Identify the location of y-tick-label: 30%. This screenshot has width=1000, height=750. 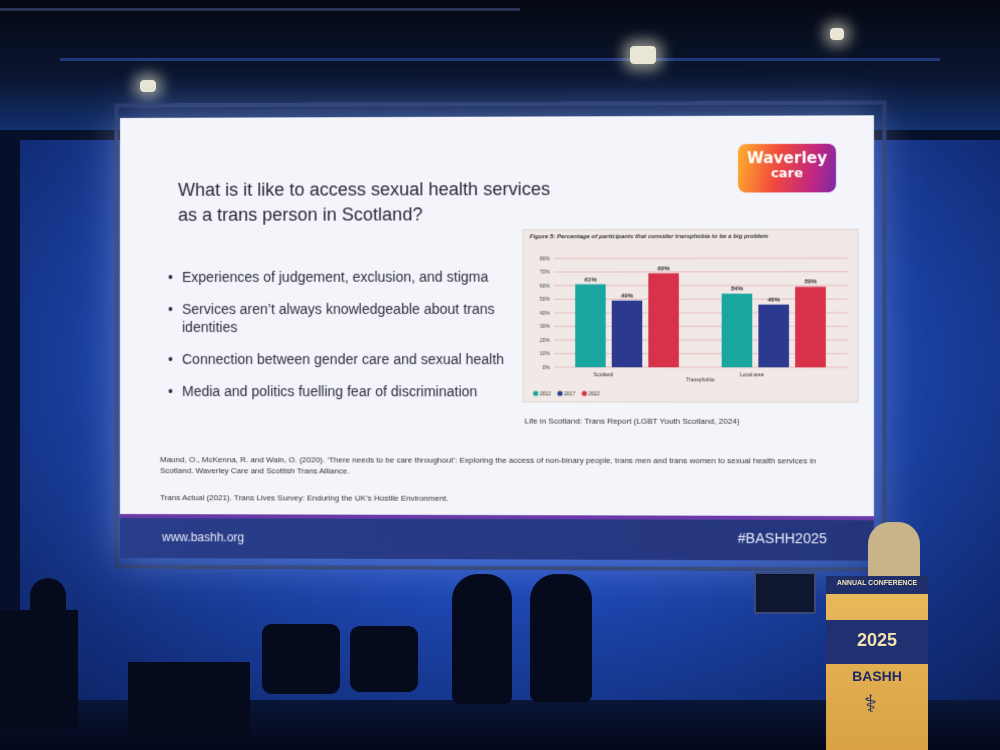
(545, 327).